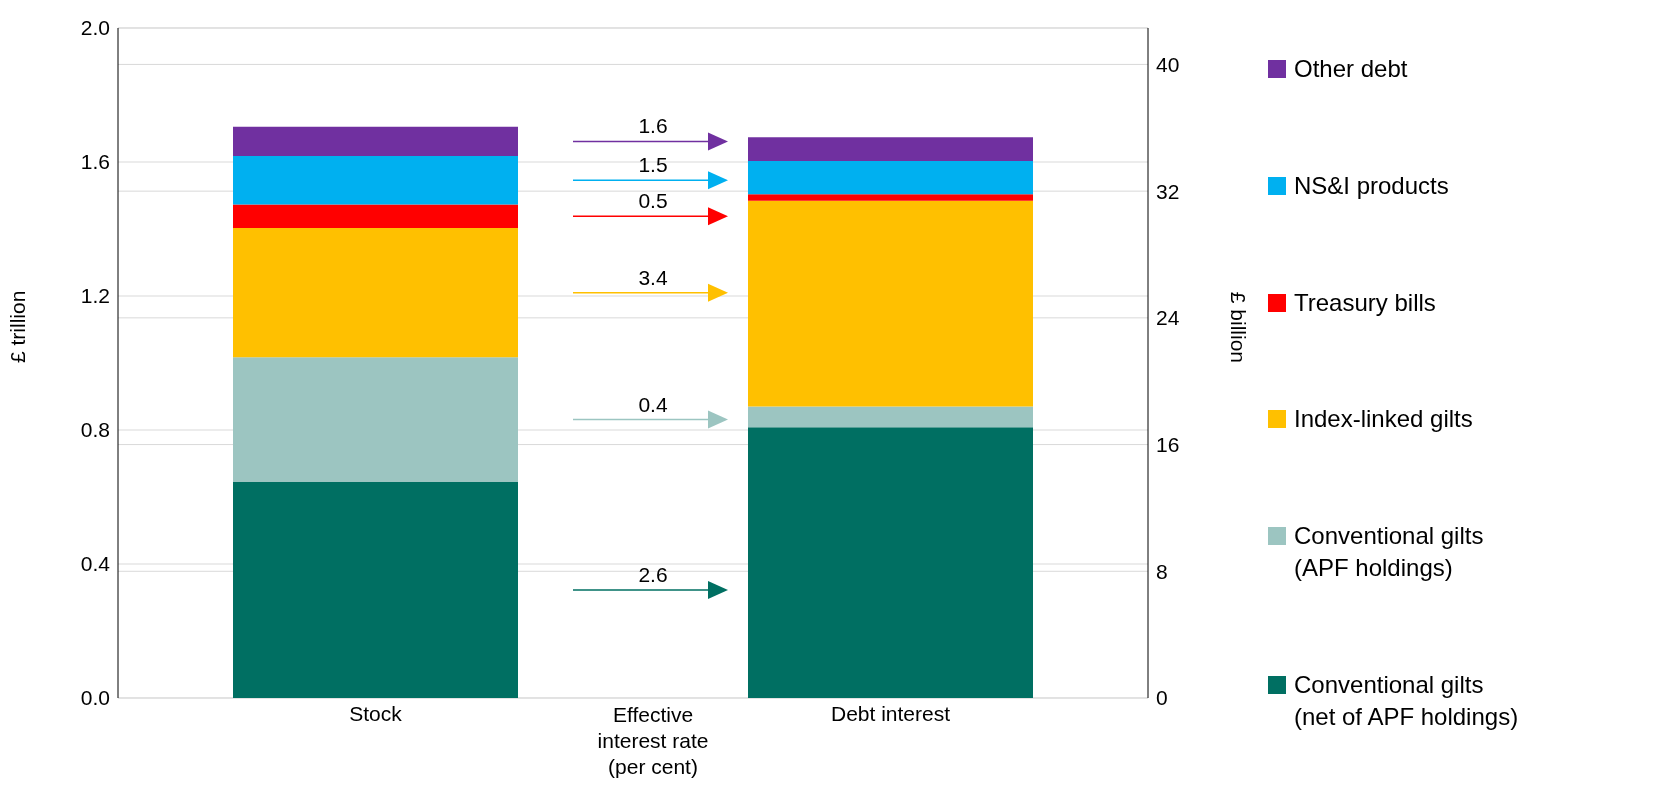  I want to click on y-tick-label: 1.6, so click(95, 162).